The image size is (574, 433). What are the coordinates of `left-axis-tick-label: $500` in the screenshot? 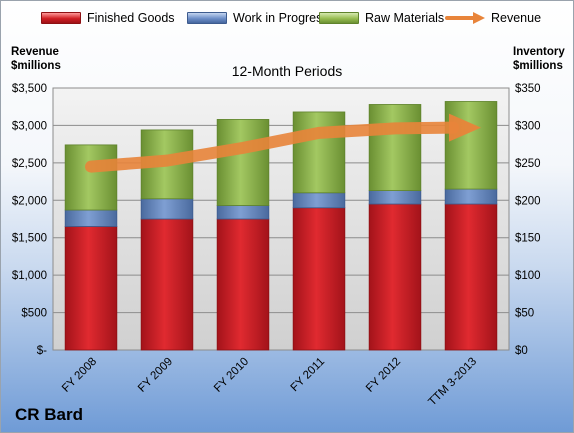 It's located at (34, 314).